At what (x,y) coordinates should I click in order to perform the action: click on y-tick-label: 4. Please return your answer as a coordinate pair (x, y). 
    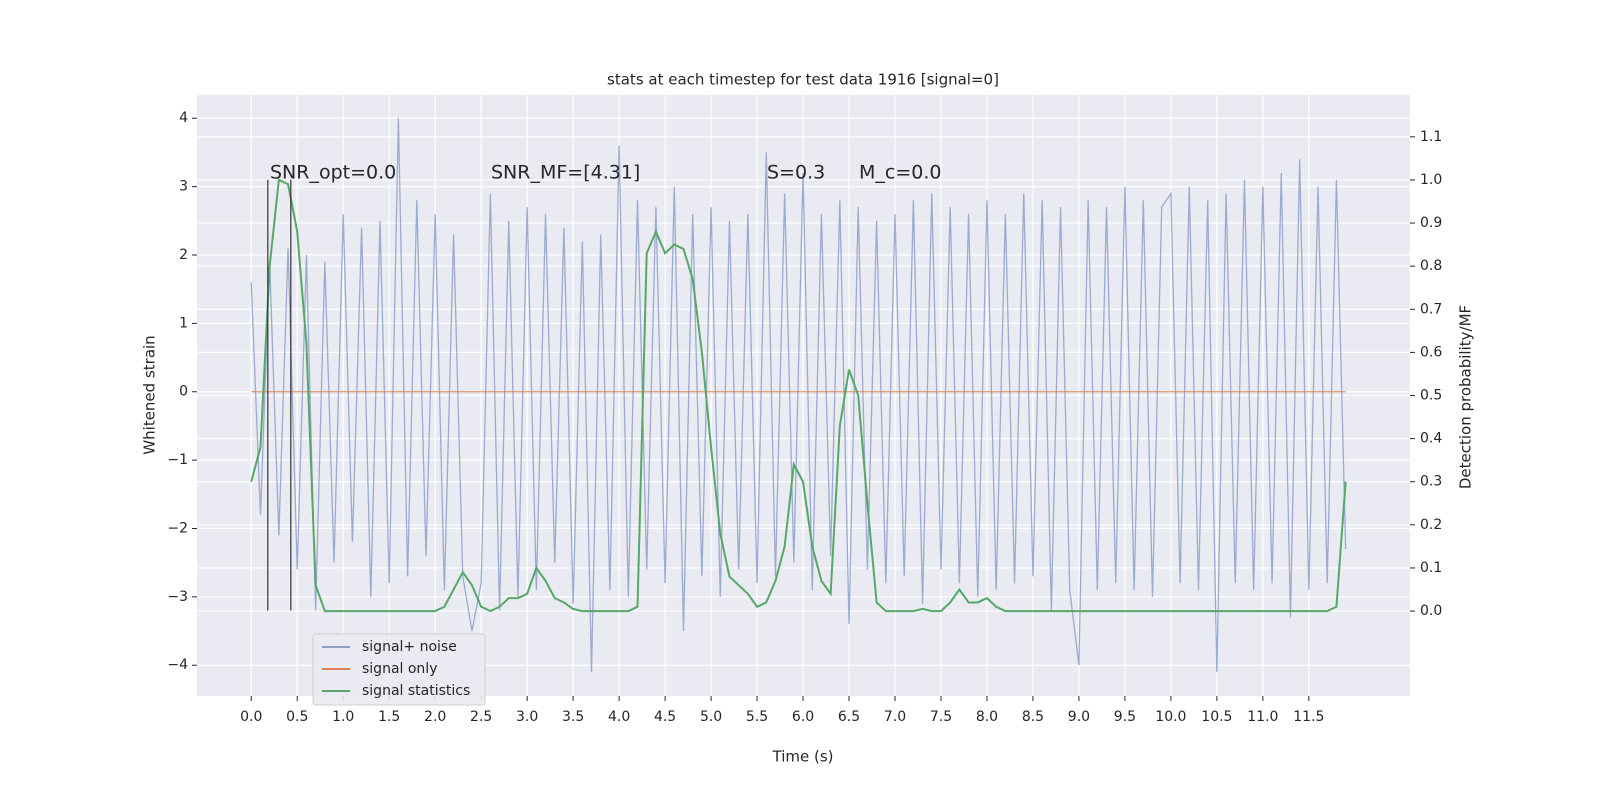
    Looking at the image, I should click on (183, 118).